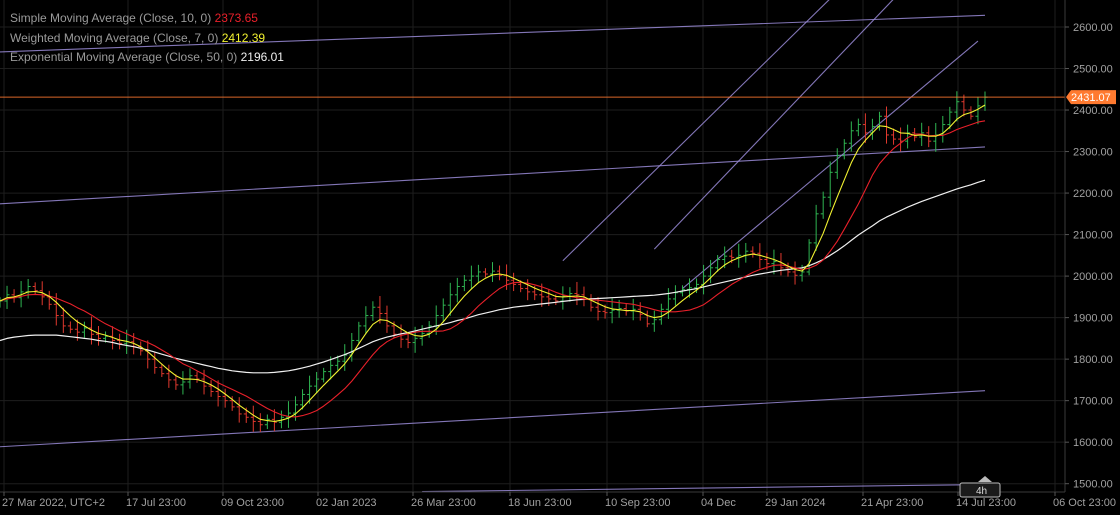 The image size is (1120, 515). Describe the element at coordinates (236, 18) in the screenshot. I see `legend-sma-value: 2373.65` at that location.